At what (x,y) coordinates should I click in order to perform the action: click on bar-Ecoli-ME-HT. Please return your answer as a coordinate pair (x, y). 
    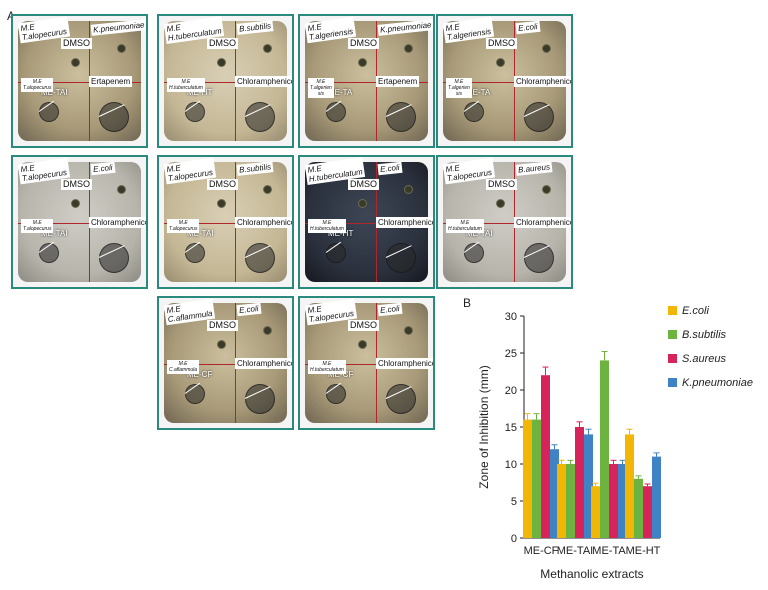
    Looking at the image, I should click on (629, 486).